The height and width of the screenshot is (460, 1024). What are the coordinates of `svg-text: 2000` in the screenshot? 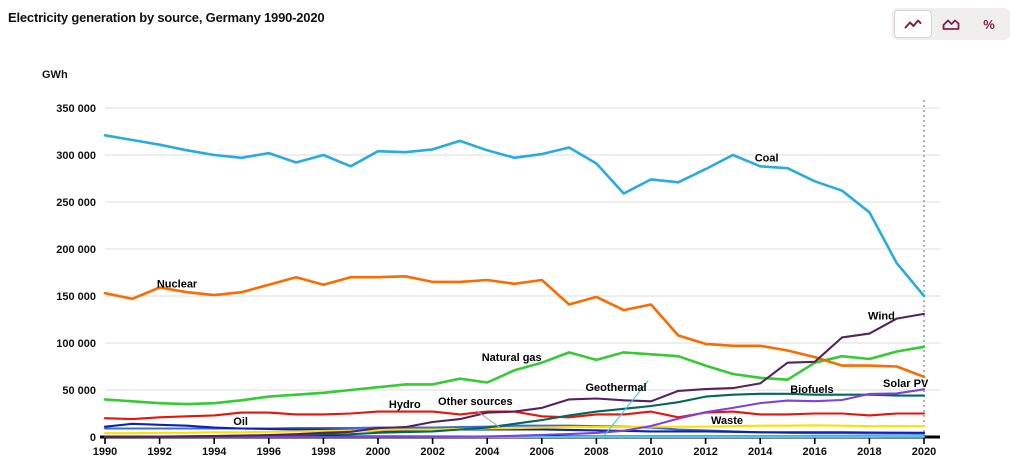 It's located at (378, 452).